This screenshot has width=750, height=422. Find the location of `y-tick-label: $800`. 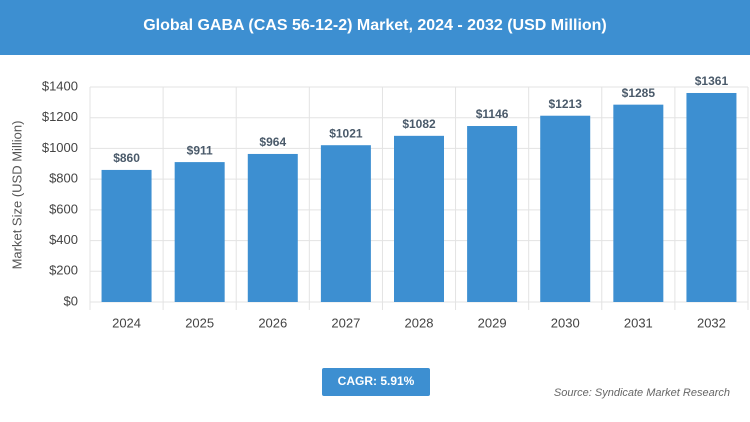

y-tick-label: $800 is located at coordinates (63, 178).